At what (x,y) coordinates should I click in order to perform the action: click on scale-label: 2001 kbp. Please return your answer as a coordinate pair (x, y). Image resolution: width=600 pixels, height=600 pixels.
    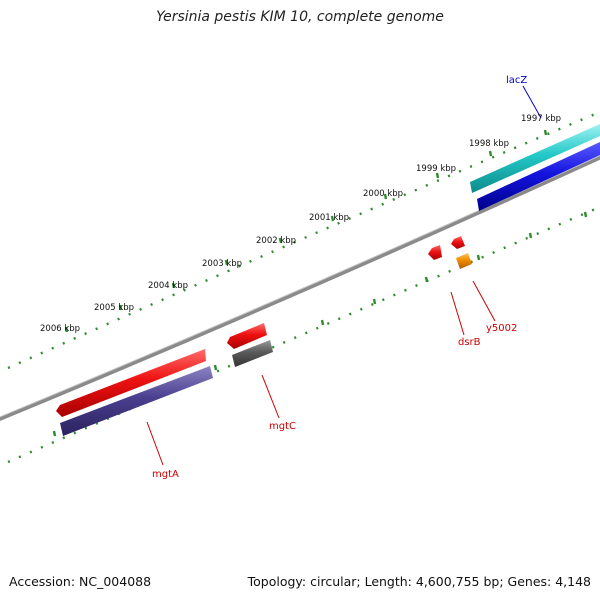
    Looking at the image, I should click on (329, 218).